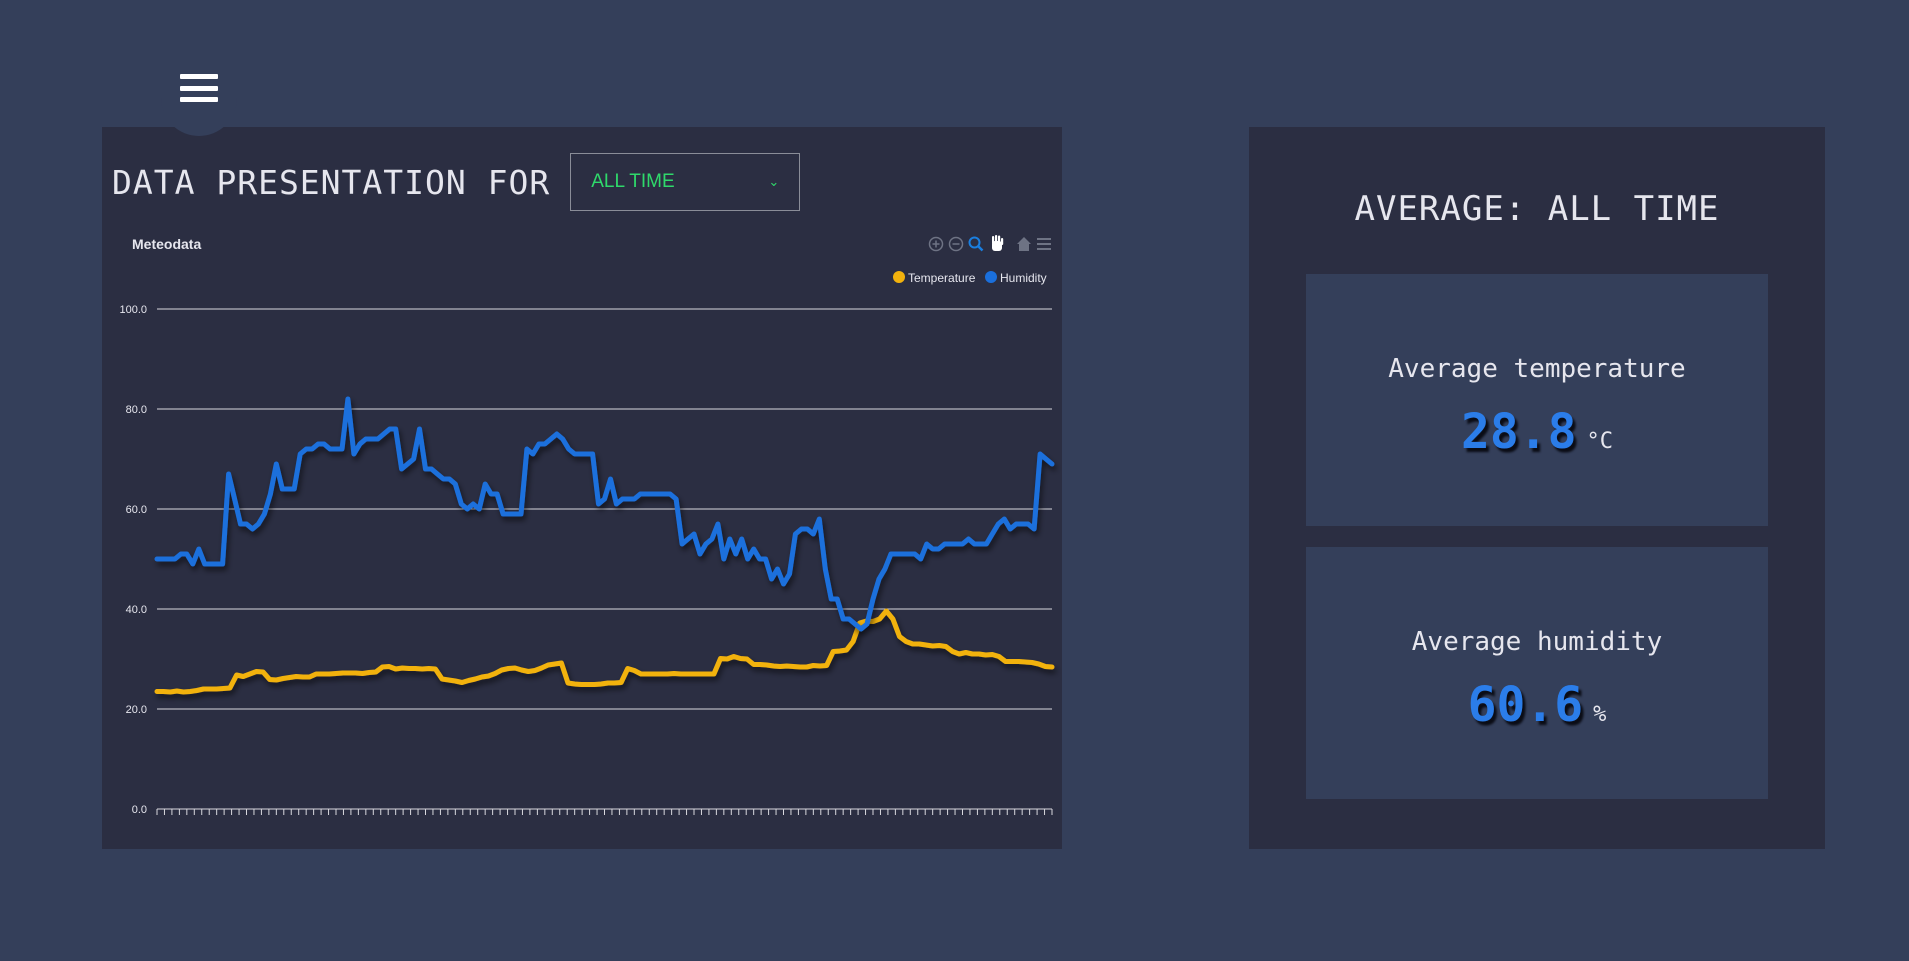 This screenshot has height=961, width=1909. Describe the element at coordinates (1600, 441) in the screenshot. I see `average-temperature-unit: °C` at that location.